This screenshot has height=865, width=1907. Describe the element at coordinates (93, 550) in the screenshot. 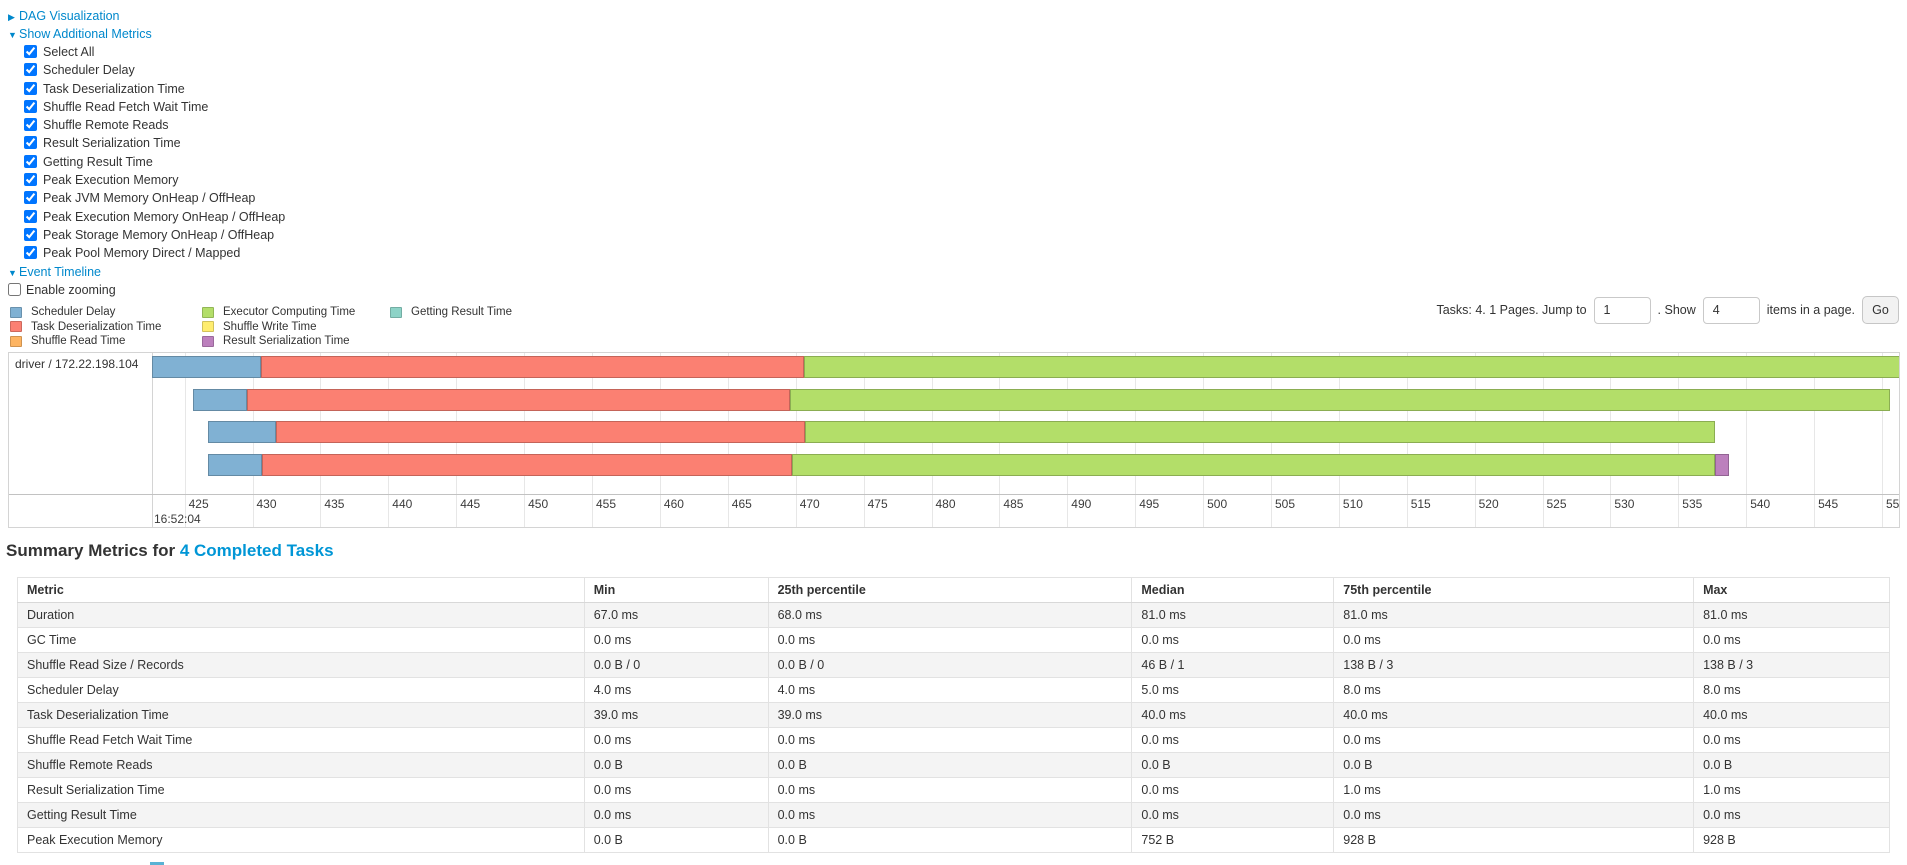

I see `summary-heading-text: Summary Metrics for` at that location.